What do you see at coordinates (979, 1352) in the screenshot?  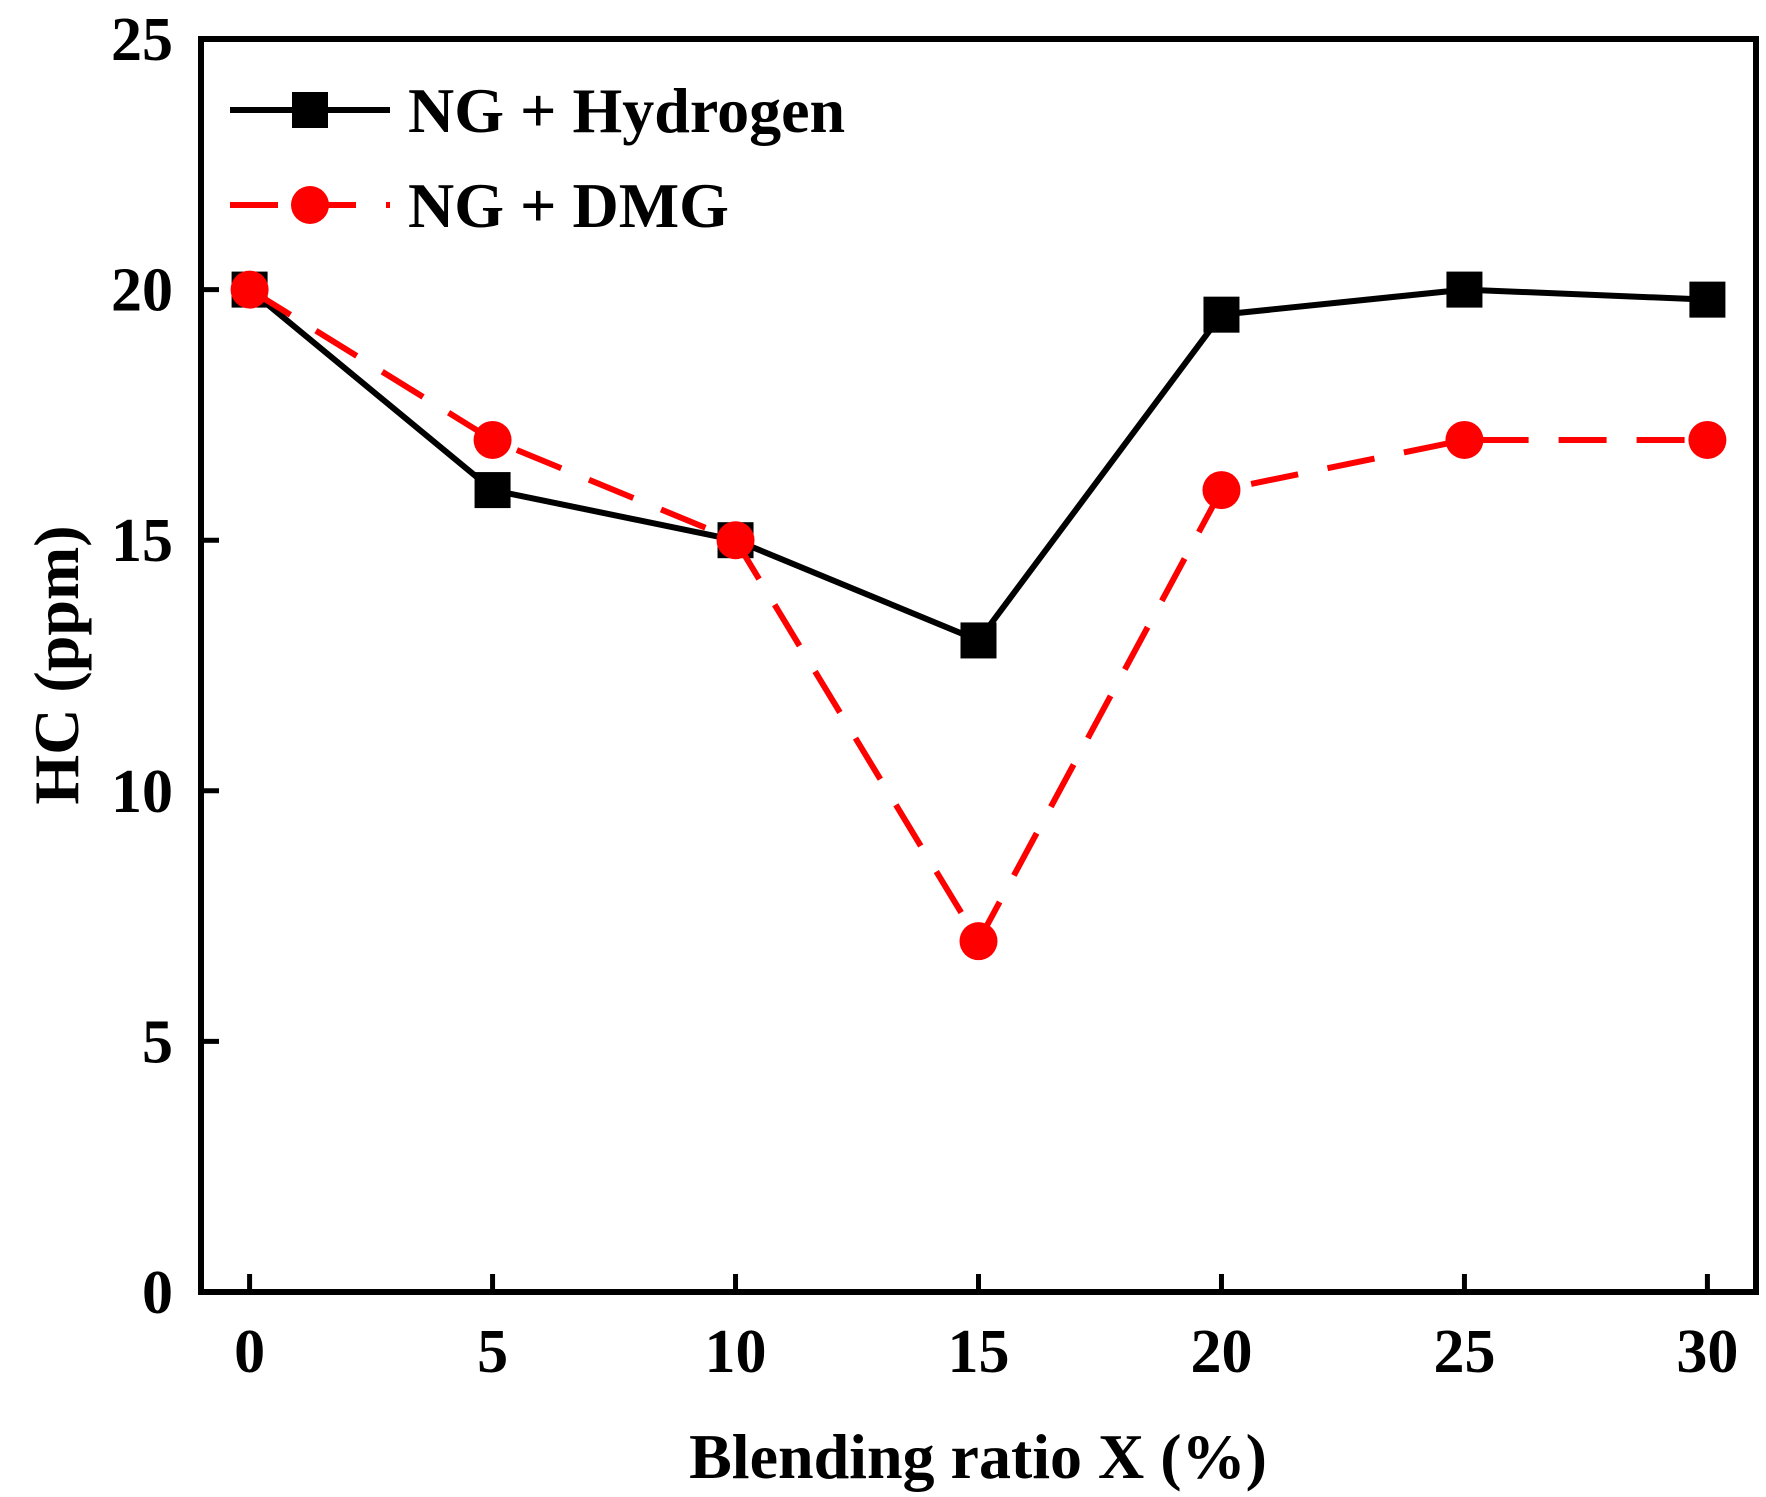 I see `x-tick-label: 15` at bounding box center [979, 1352].